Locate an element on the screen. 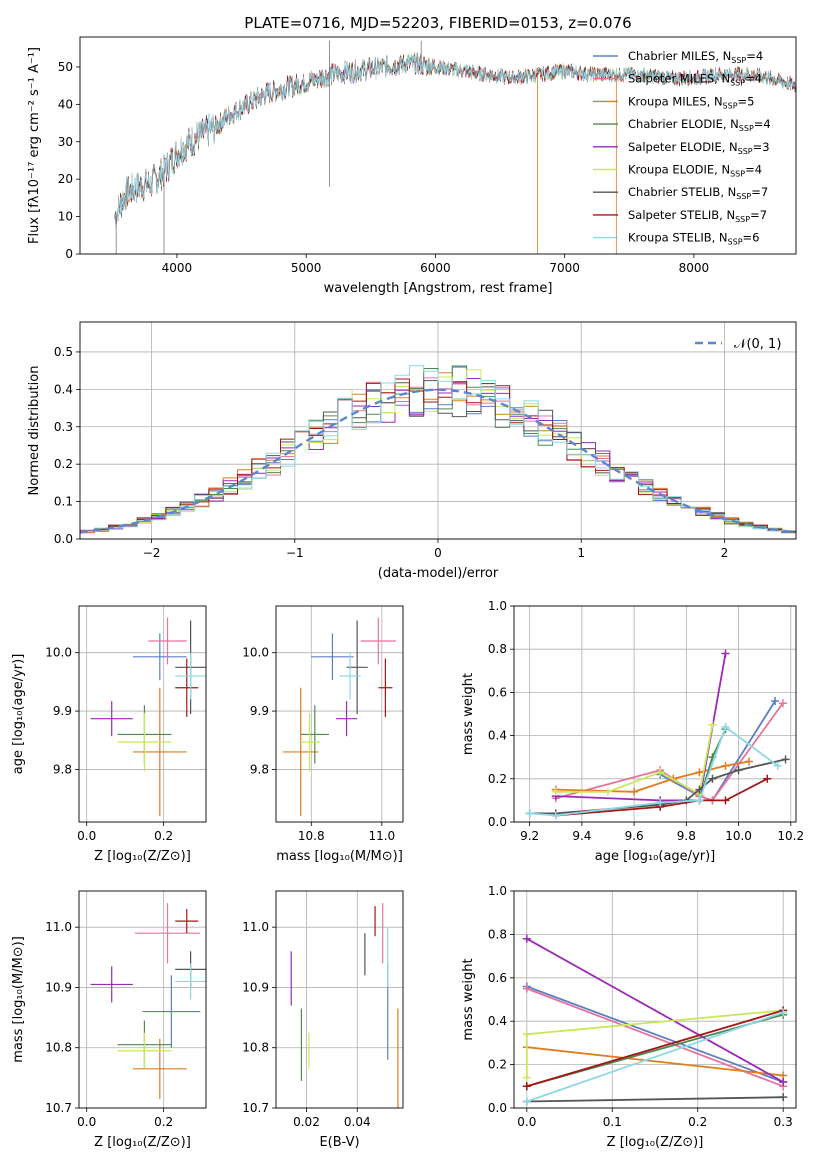 This screenshot has height=1170, width=819. y-axis-label: Normed distribution is located at coordinates (34, 431).